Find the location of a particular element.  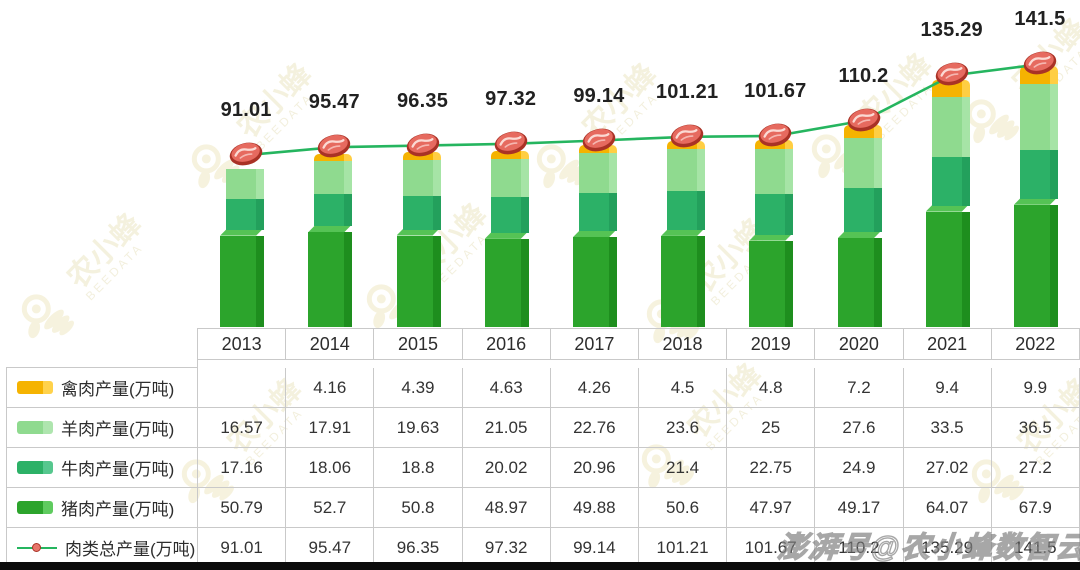

table-cell-poultry-2013 is located at coordinates (242, 388).